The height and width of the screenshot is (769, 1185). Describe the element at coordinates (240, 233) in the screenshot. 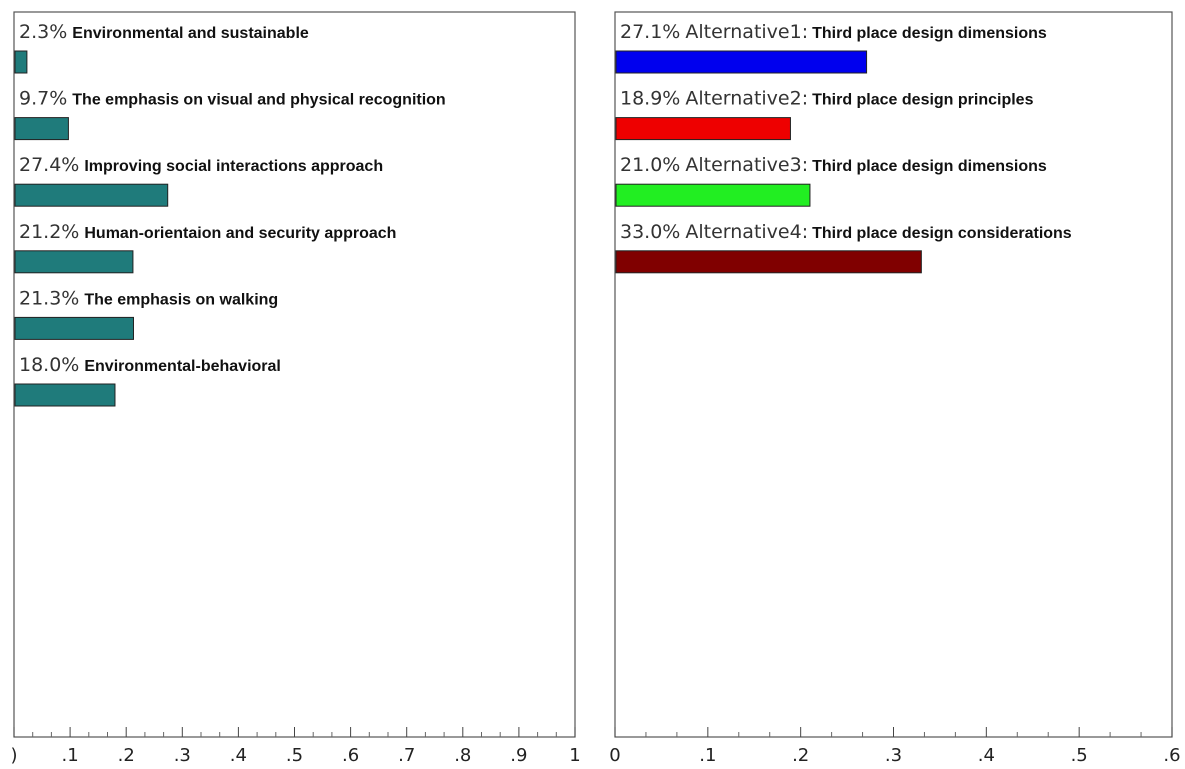

I see `bar-category-label: Human-orientaion and security approach` at that location.